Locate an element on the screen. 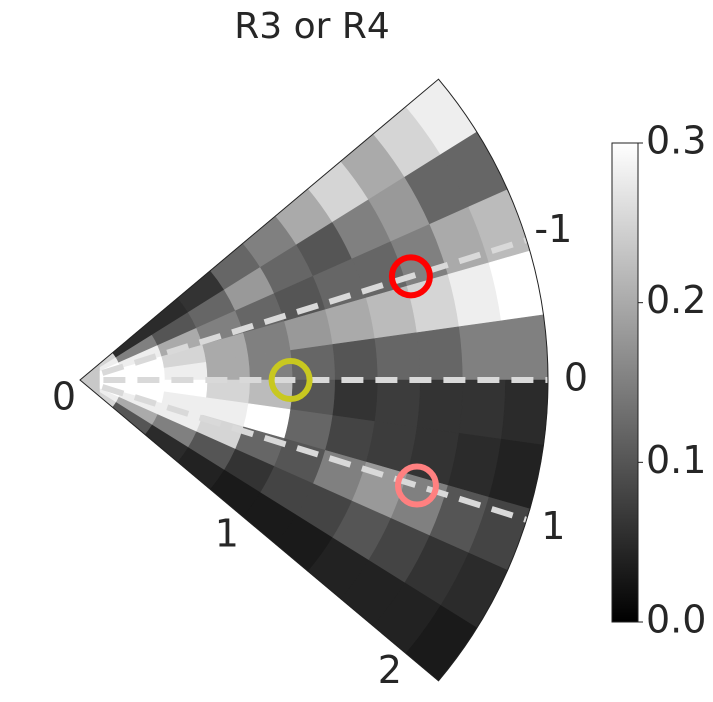 The image size is (713, 702). r-tick-label: 1 is located at coordinates (227, 533).